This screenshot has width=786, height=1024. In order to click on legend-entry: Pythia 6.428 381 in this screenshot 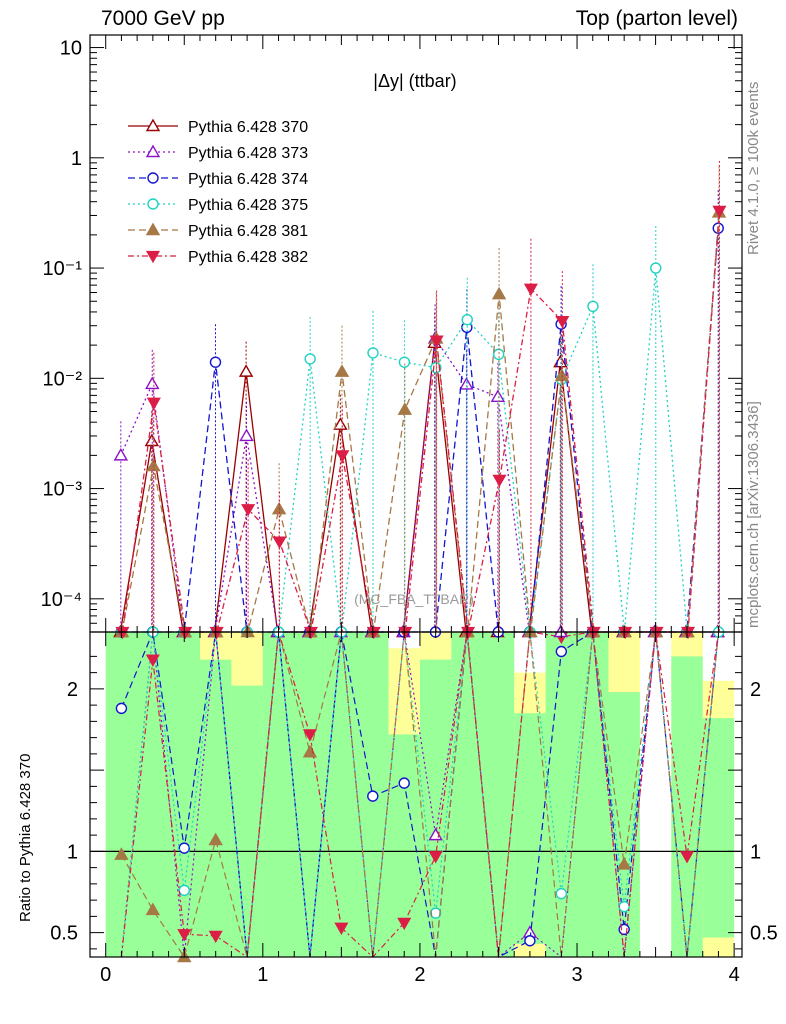, I will do `click(218, 231)`.